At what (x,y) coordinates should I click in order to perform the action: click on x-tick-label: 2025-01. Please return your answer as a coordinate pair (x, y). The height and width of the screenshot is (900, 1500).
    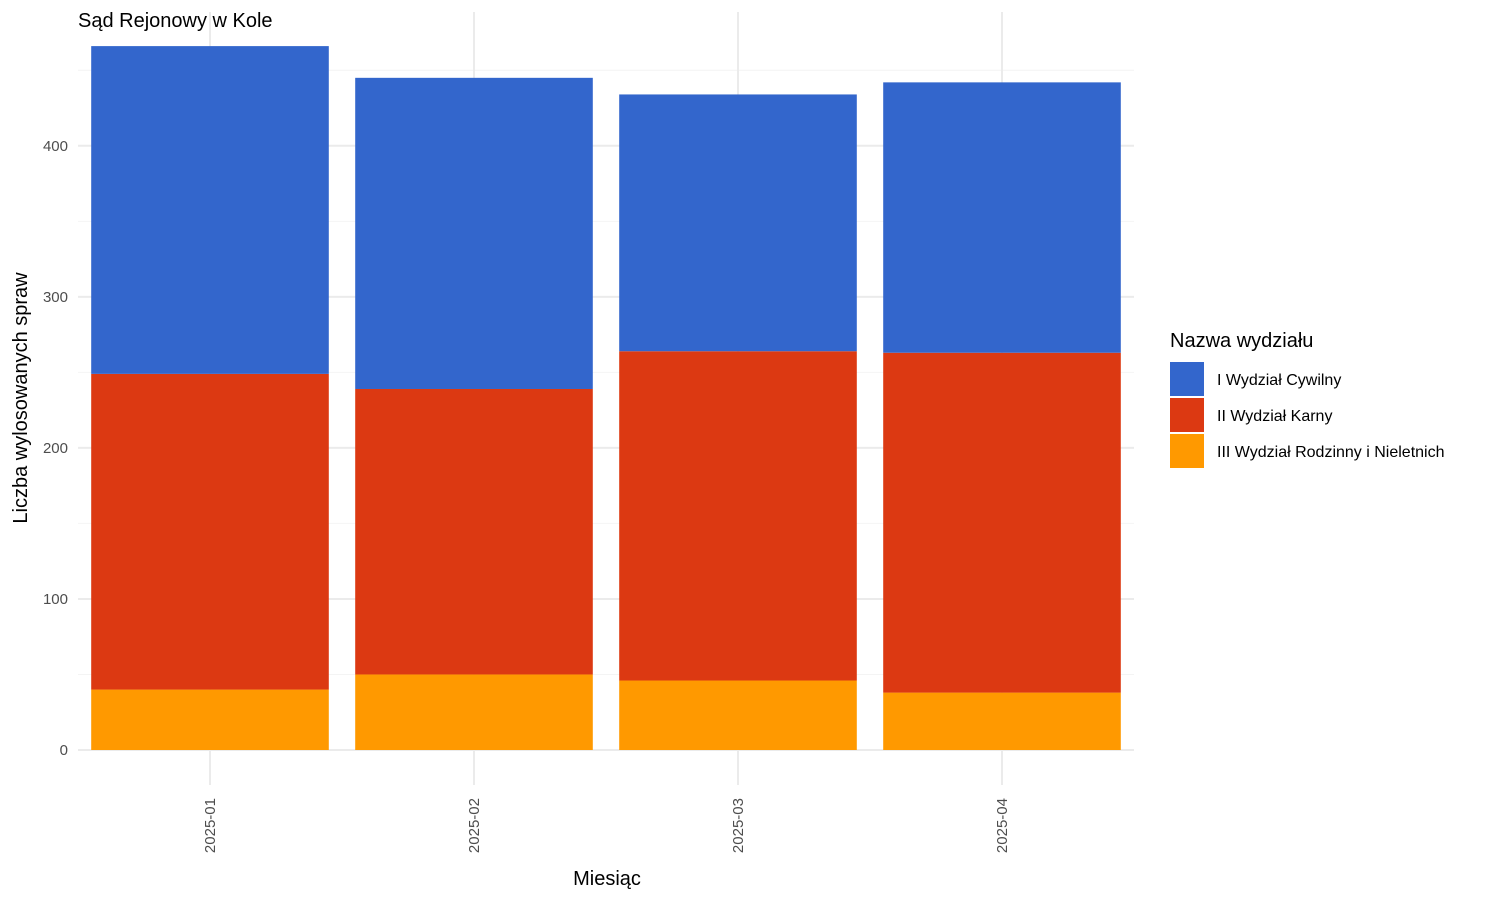
    Looking at the image, I should click on (210, 825).